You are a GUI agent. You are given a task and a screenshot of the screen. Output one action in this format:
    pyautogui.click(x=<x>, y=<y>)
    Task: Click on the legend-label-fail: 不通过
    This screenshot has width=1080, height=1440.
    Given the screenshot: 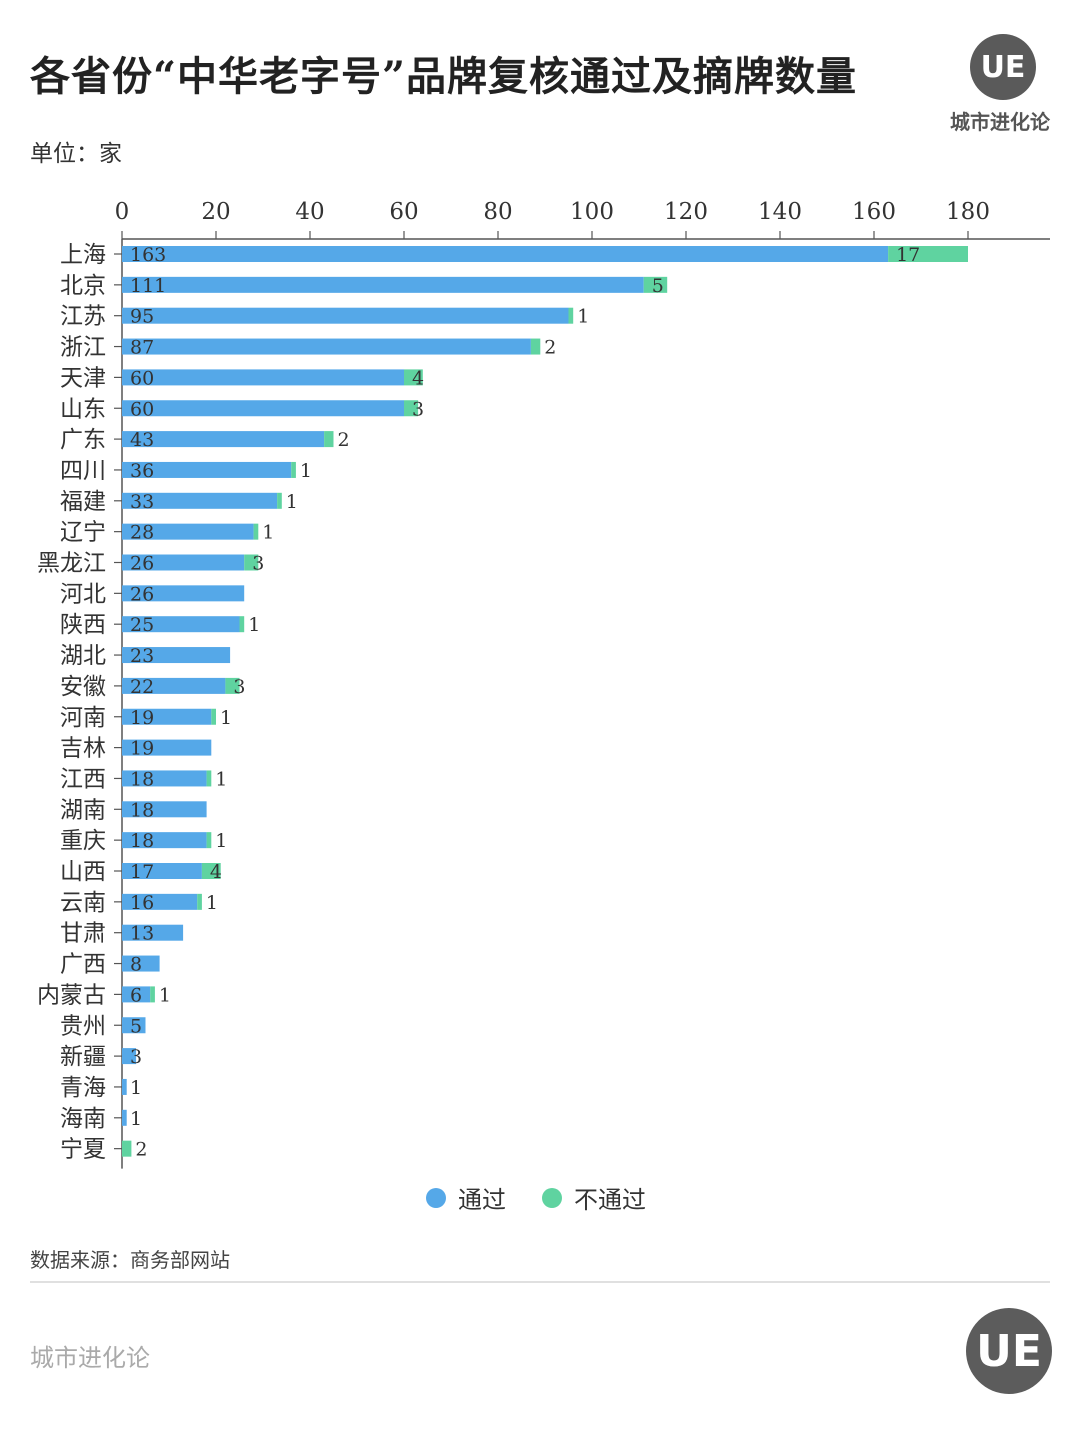 What is the action you would take?
    pyautogui.click(x=610, y=1200)
    